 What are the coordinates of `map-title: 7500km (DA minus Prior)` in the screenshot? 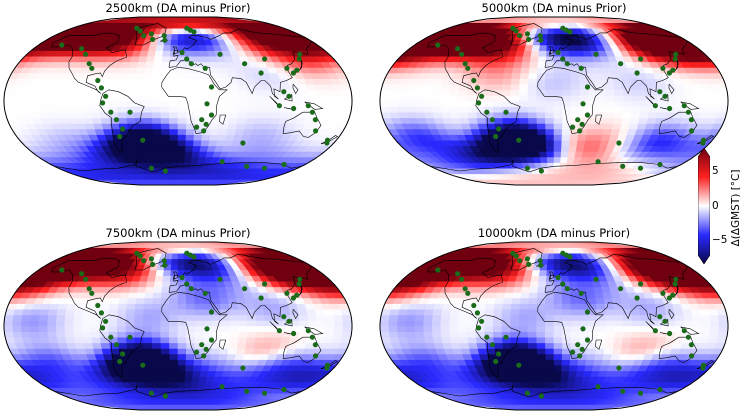 It's located at (178, 233).